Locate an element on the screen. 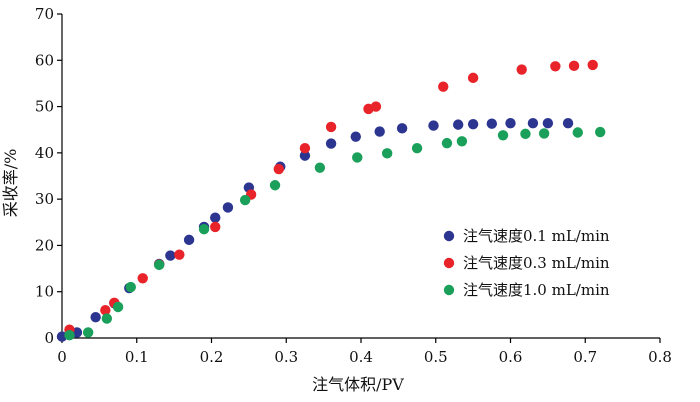 The width and height of the screenshot is (700, 402). x-tick-label: 0.2 is located at coordinates (212, 357).